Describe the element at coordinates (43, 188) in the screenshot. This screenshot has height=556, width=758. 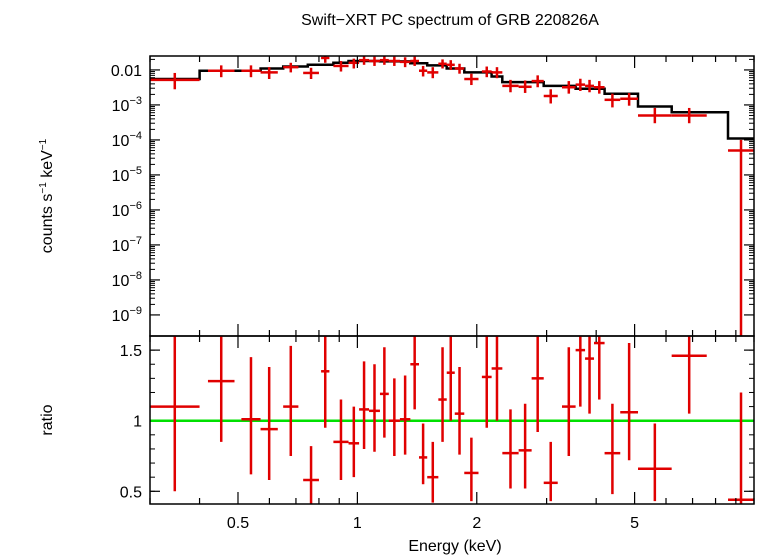
I see `y-label-exp-1: −1` at that location.